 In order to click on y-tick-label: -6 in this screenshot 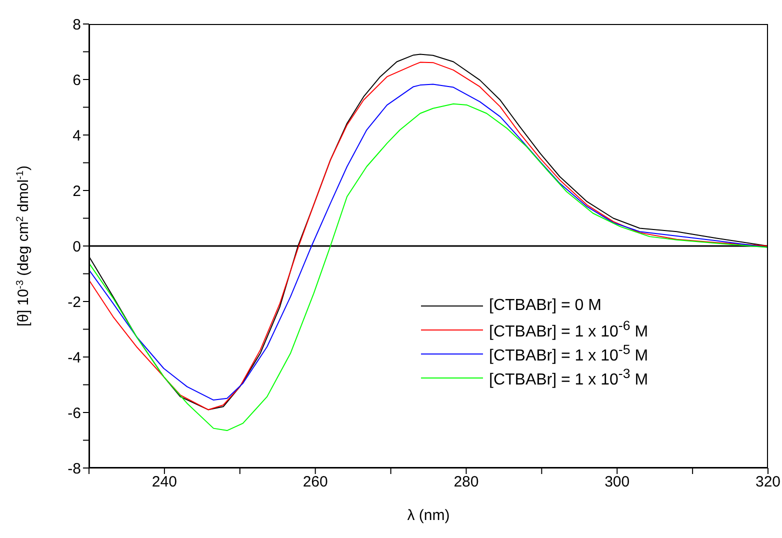, I will do `click(74, 413)`.